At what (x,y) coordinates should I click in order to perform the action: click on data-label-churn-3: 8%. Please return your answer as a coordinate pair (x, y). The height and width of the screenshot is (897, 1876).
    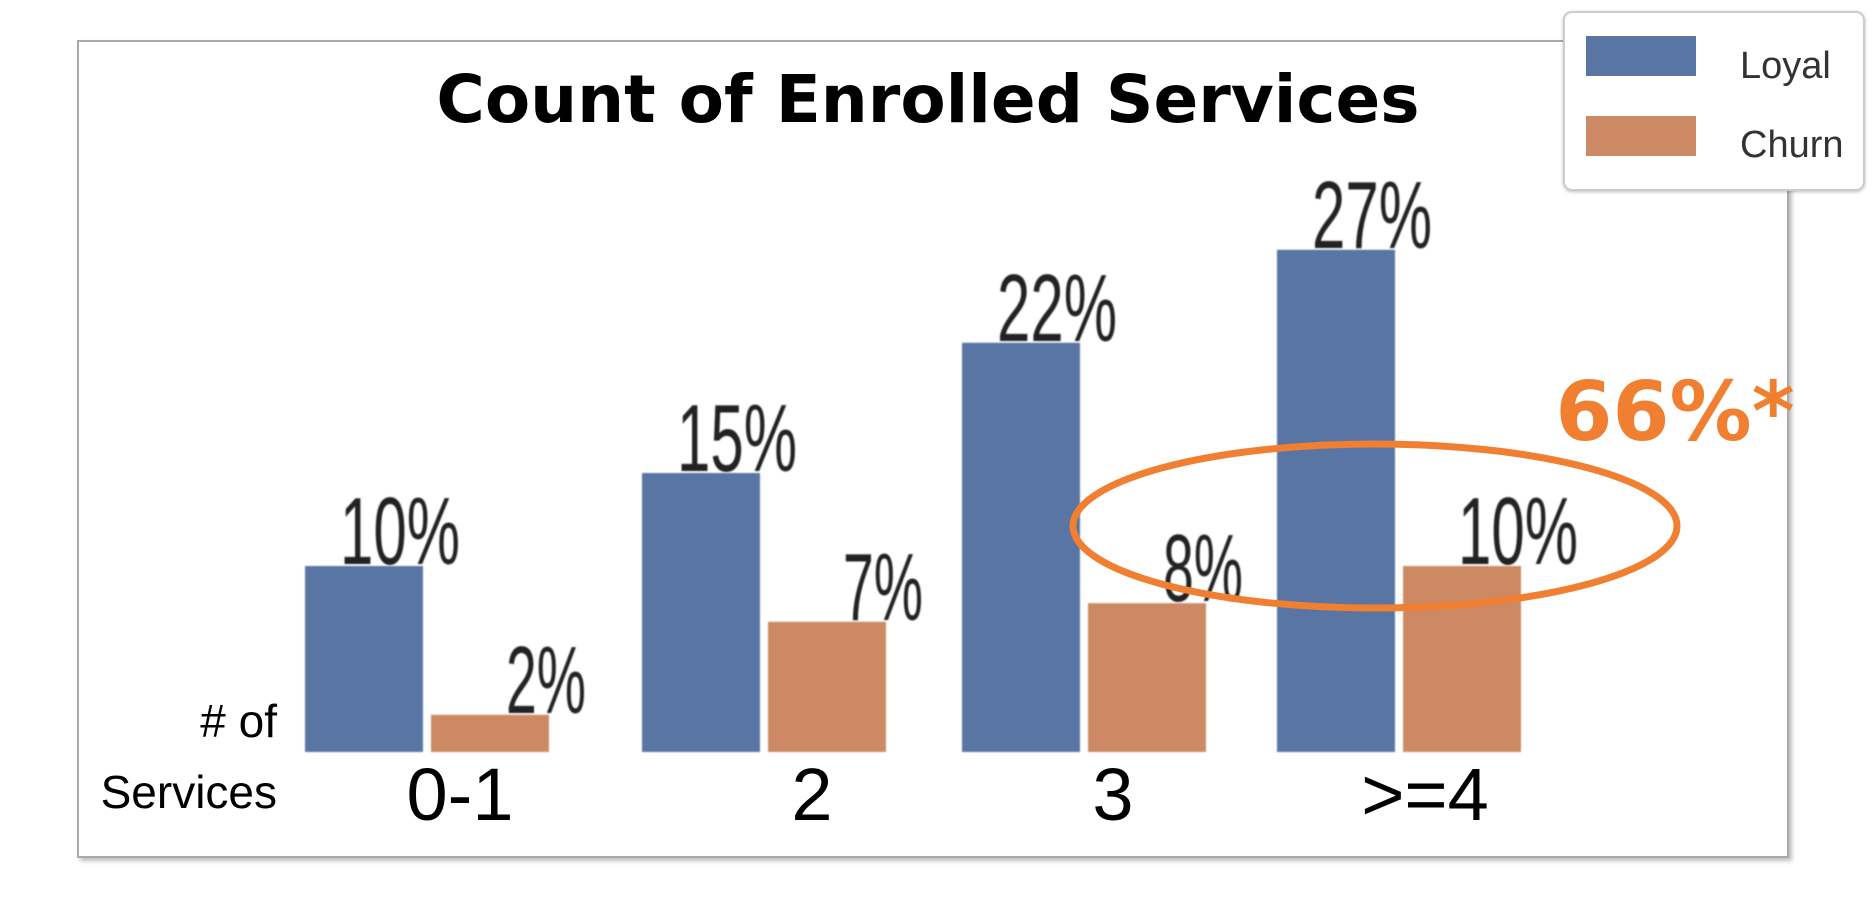
    Looking at the image, I should click on (1203, 568).